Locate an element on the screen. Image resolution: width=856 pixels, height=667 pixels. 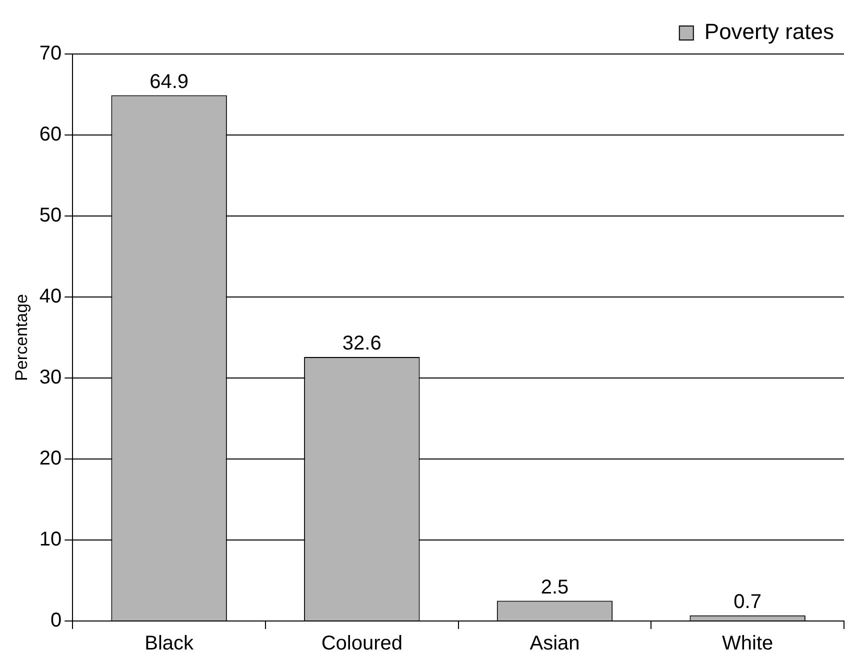
data-label: 64.9 is located at coordinates (169, 81).